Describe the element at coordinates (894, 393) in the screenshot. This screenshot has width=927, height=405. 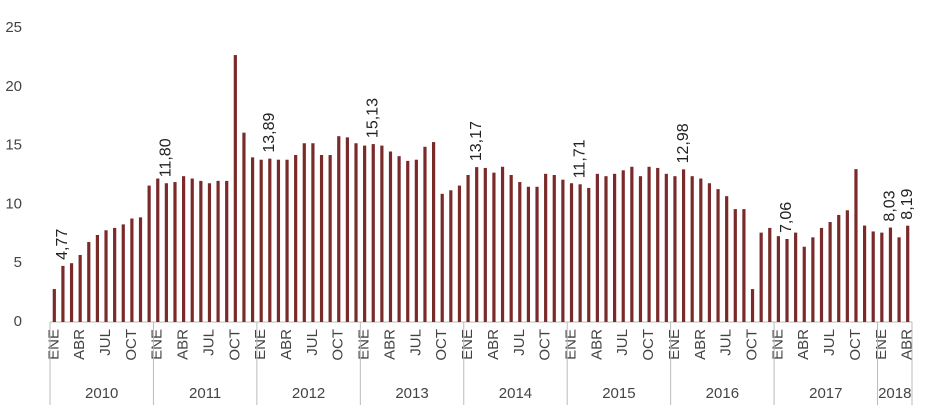
I see `year-label: 2018` at that location.